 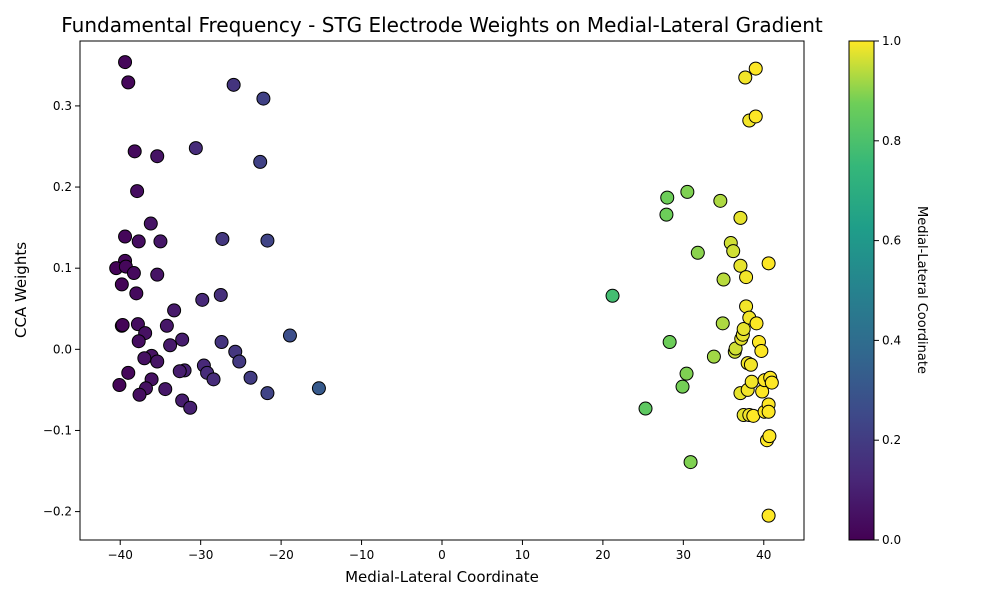 I want to click on x-tick-label: −40, so click(x=120, y=555).